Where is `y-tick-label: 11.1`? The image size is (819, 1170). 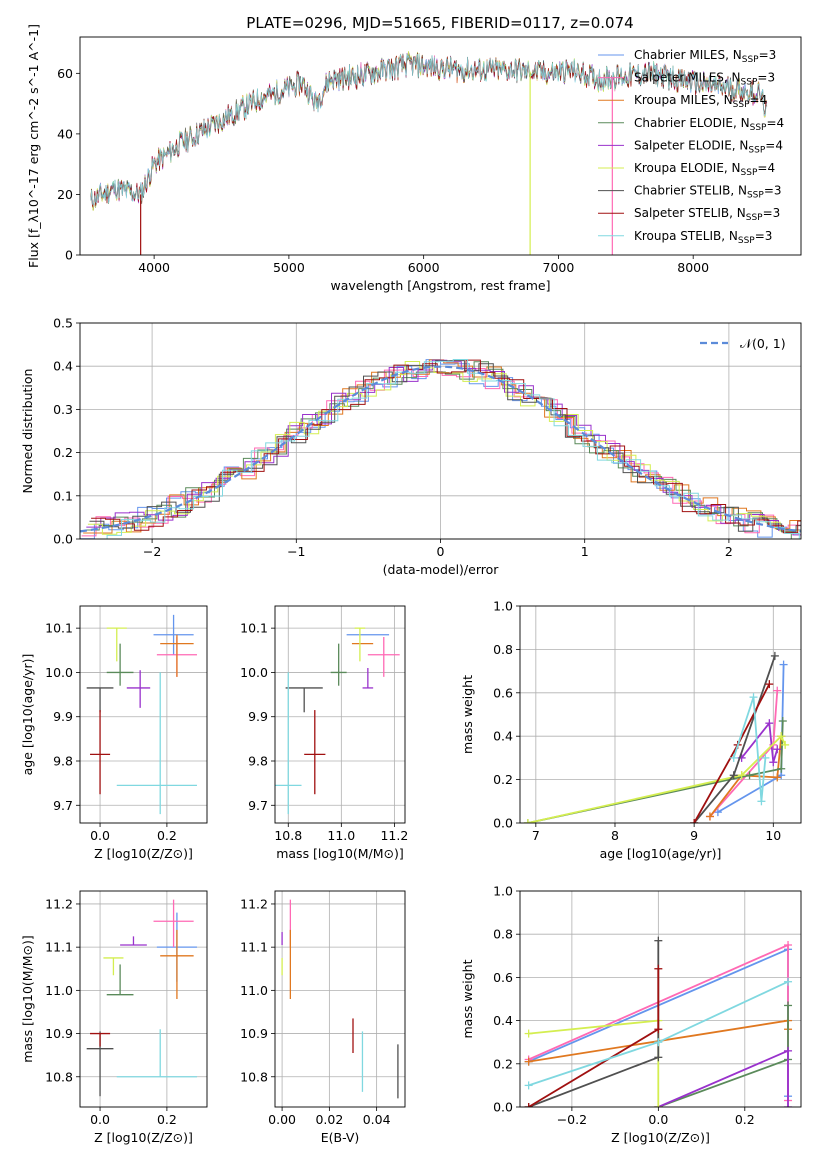
y-tick-label: 11.1 is located at coordinates (59, 947).